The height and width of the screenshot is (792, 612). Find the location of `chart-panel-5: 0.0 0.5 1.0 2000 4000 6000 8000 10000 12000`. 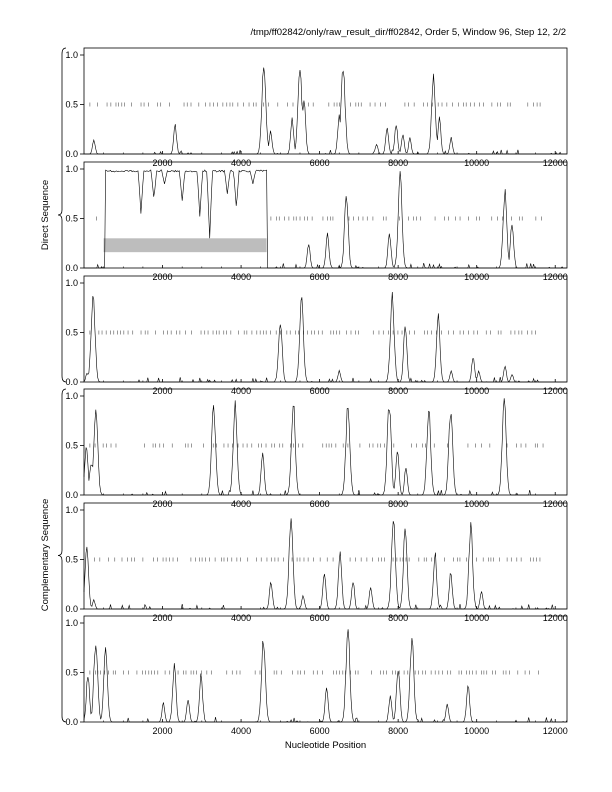

chart-panel-5: 0.0 0.5 1.0 2000 4000 6000 8000 10000 12000 is located at coordinates (316, 562).